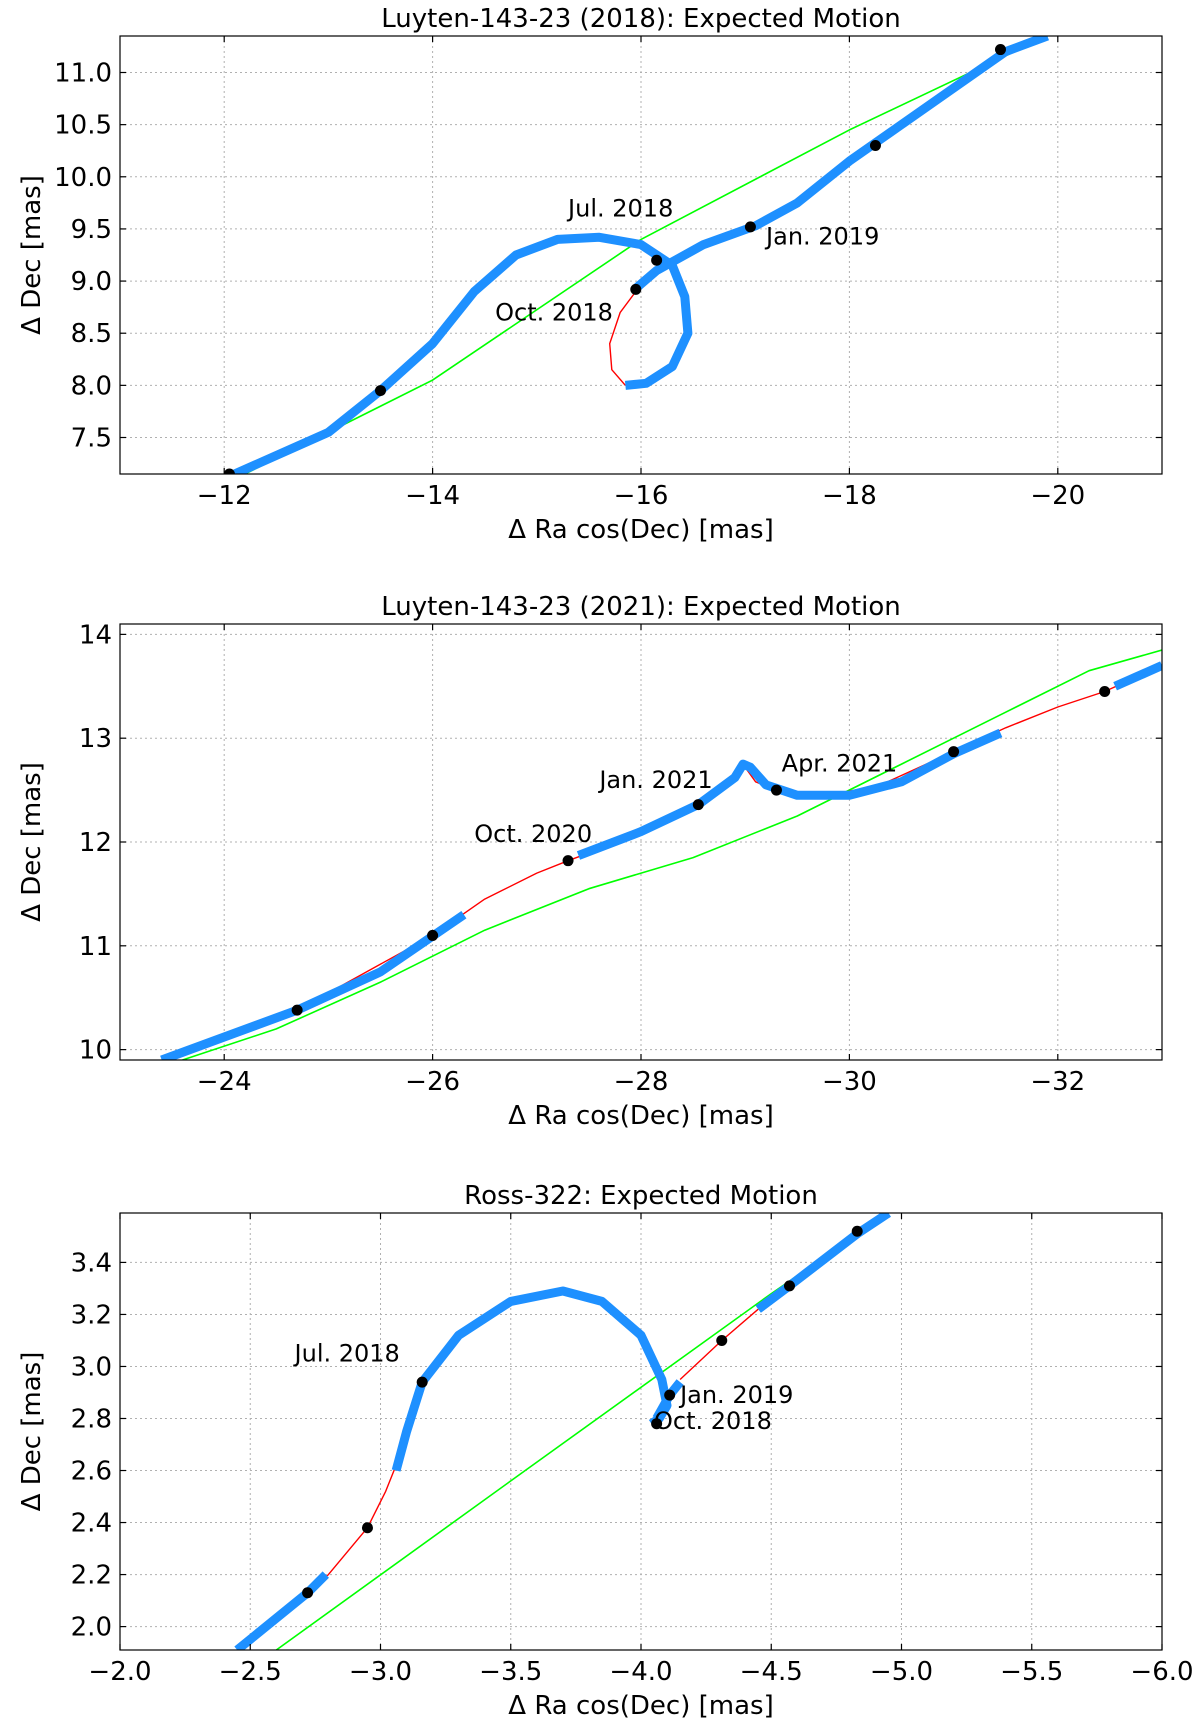 Image resolution: width=1200 pixels, height=1721 pixels. What do you see at coordinates (91, 1472) in the screenshot?
I see `y-tick-label: 2.6` at bounding box center [91, 1472].